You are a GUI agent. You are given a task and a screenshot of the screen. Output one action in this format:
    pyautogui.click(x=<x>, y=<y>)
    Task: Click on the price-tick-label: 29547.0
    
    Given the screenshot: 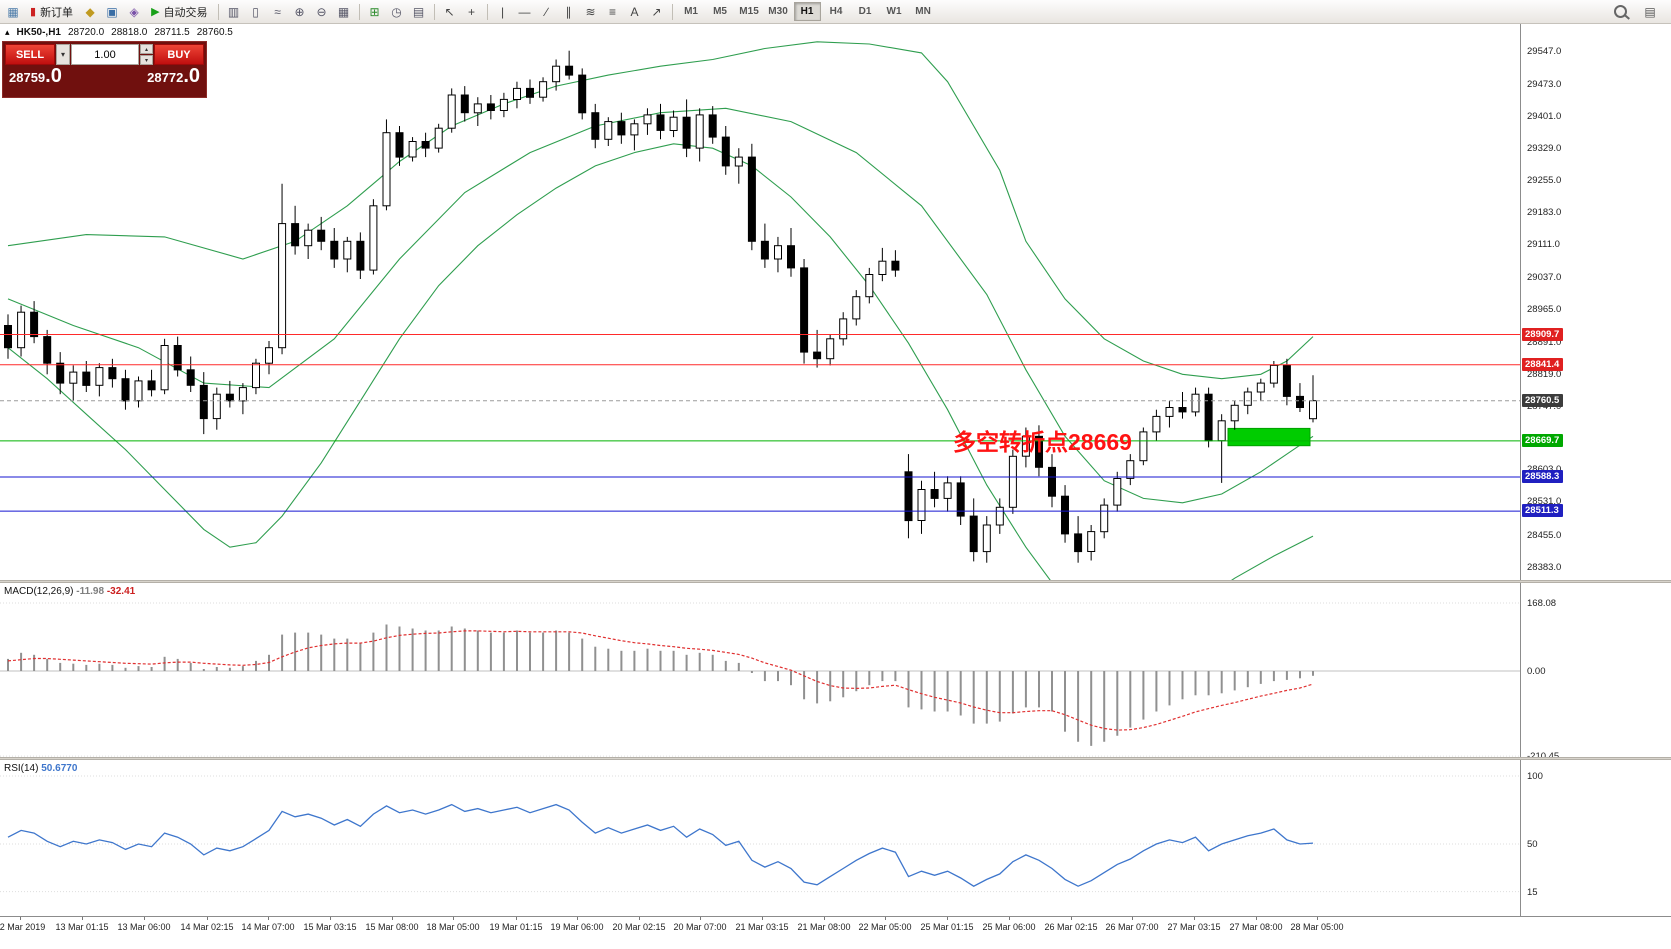 What is the action you would take?
    pyautogui.click(x=1544, y=51)
    